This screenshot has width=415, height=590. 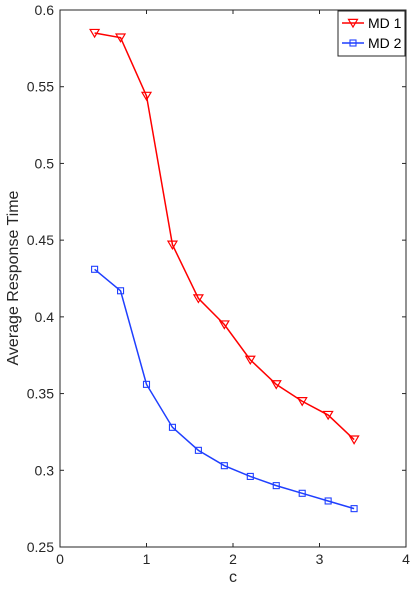 What do you see at coordinates (385, 23) in the screenshot?
I see `legend-label: MD 1` at bounding box center [385, 23].